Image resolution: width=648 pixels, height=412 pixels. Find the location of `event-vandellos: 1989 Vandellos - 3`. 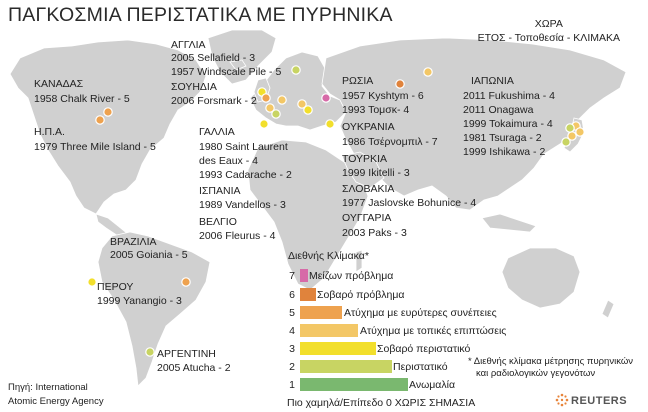

event-vandellos: 1989 Vandellos - 3 is located at coordinates (242, 205).